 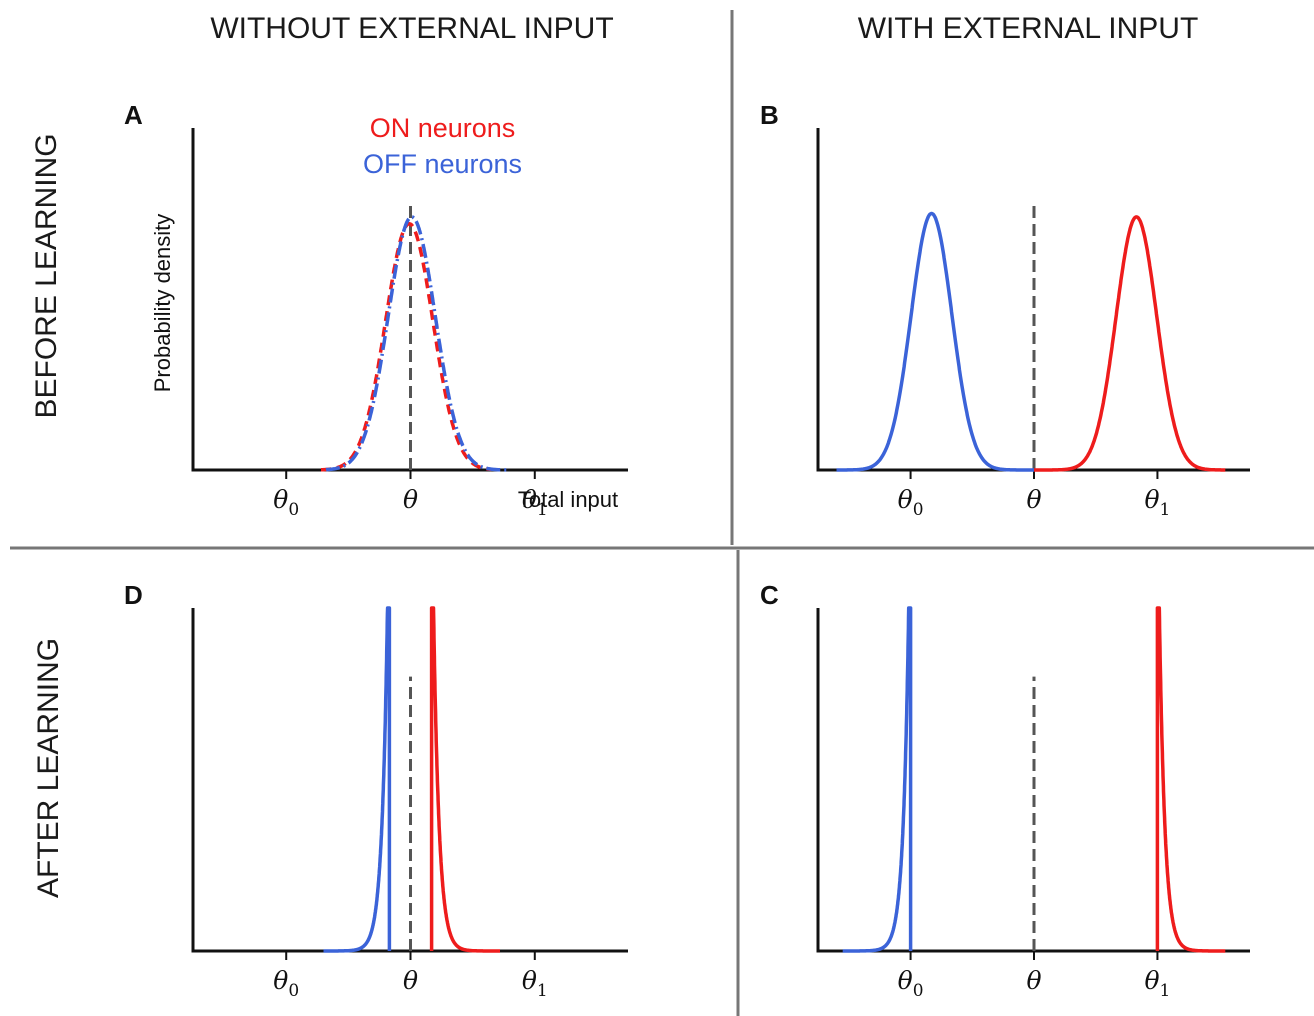 I want to click on legend-entry: ON neurons, so click(x=443, y=128).